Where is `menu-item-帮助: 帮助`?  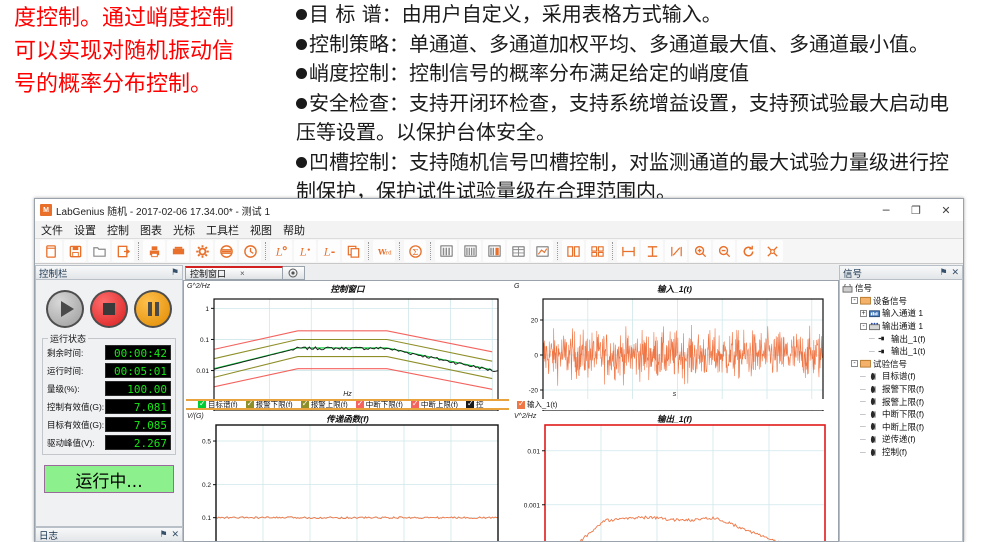
menu-item-帮助: 帮助 is located at coordinates (294, 230).